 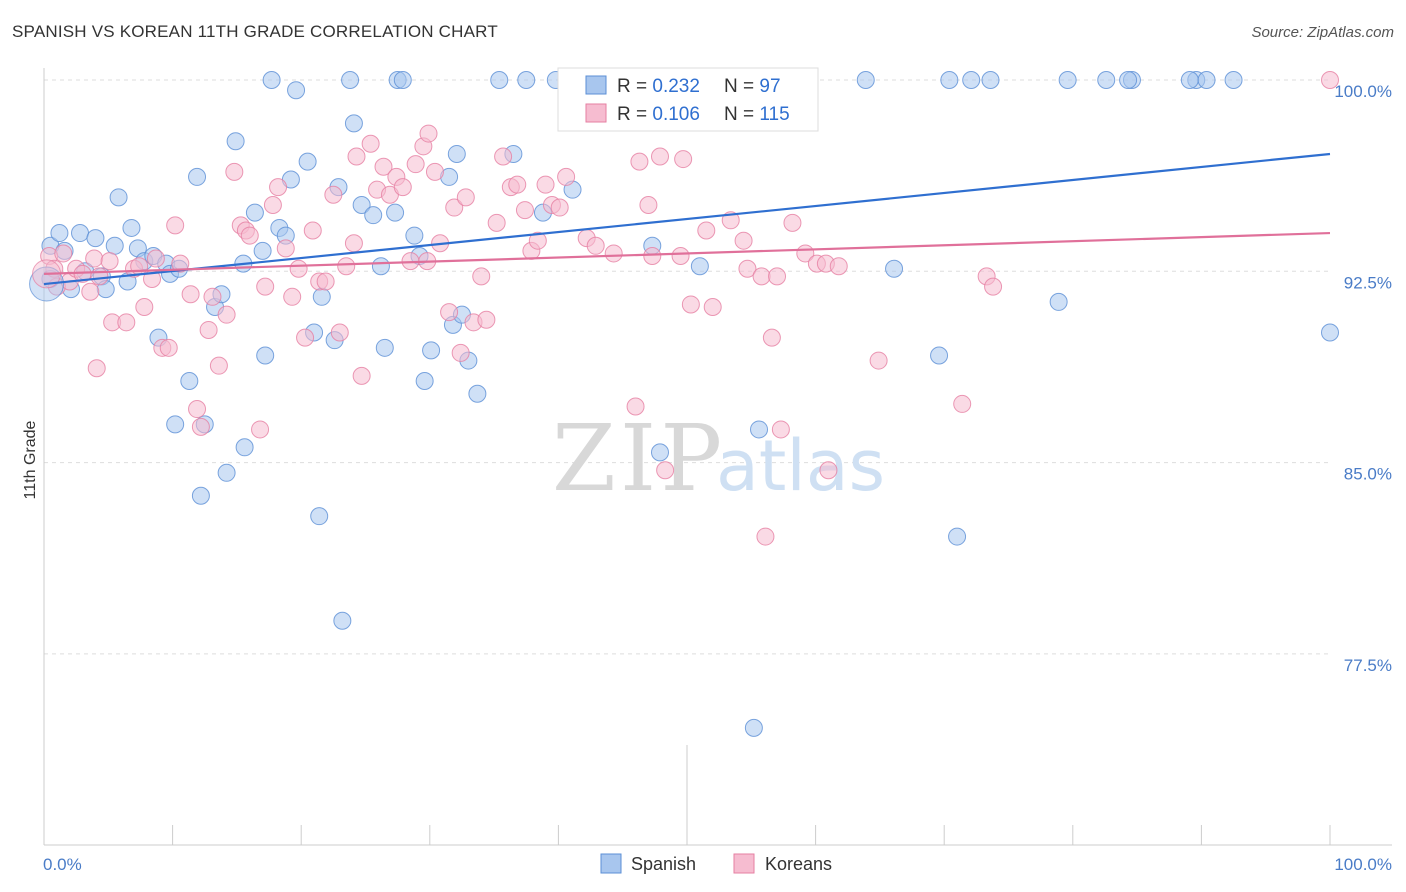 What do you see at coordinates (62, 864) in the screenshot?
I see `x-tick-label-0: 0.0%` at bounding box center [62, 864].